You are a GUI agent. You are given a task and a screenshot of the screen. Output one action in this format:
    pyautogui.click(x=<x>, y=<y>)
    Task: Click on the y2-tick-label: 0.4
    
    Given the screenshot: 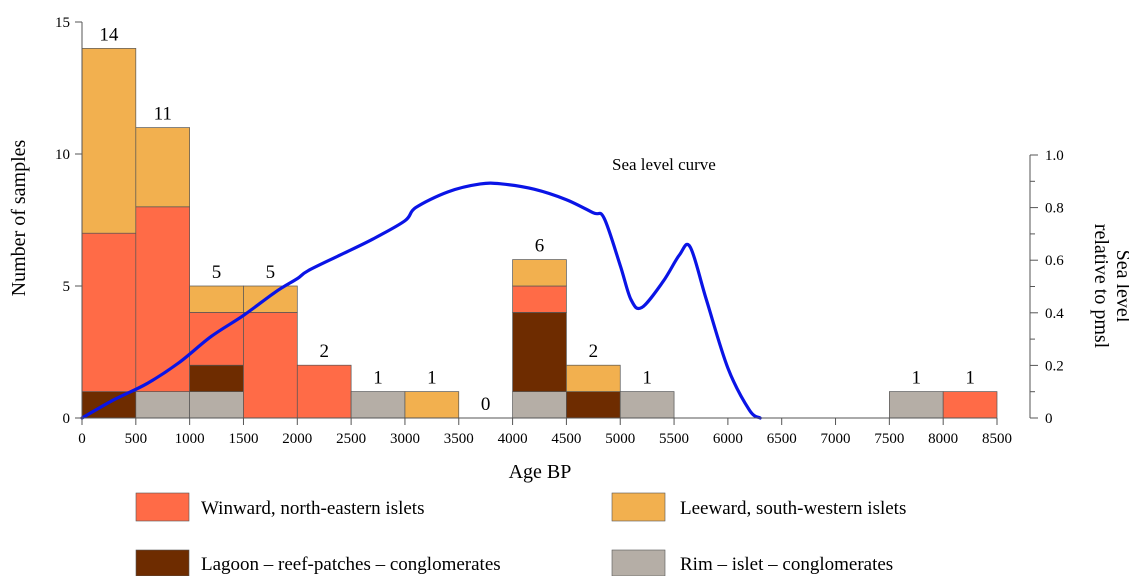 What is the action you would take?
    pyautogui.click(x=1054, y=314)
    